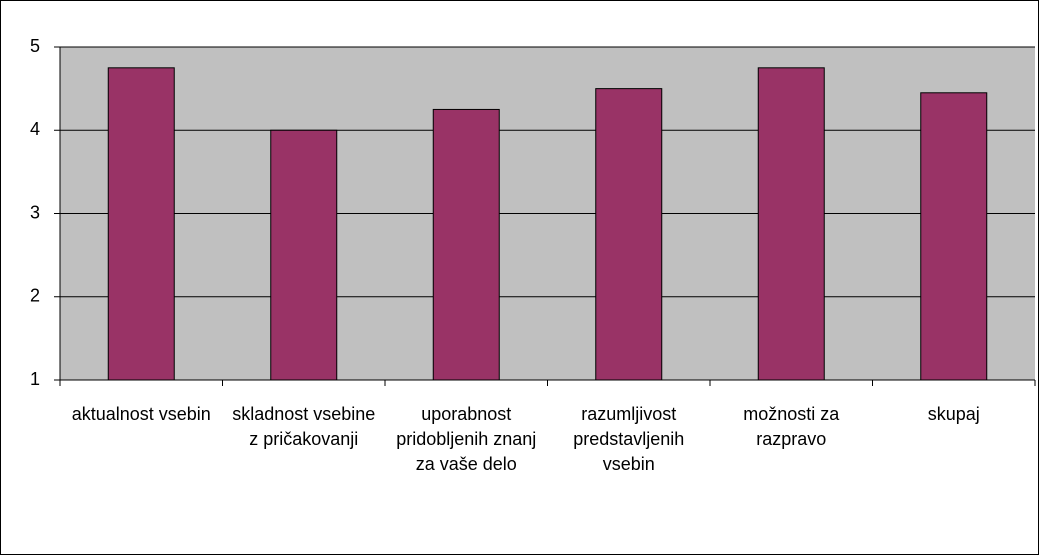  I want to click on y-tick-label: 2, so click(35, 296).